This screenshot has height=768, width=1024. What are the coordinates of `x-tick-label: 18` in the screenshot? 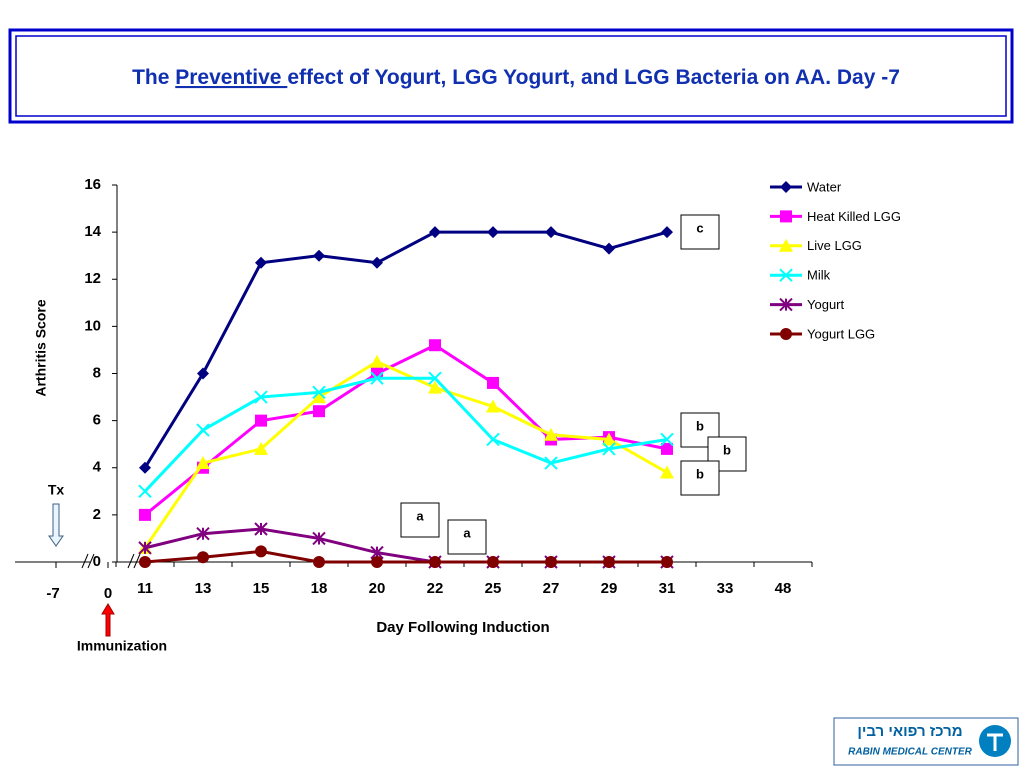 It's located at (319, 588).